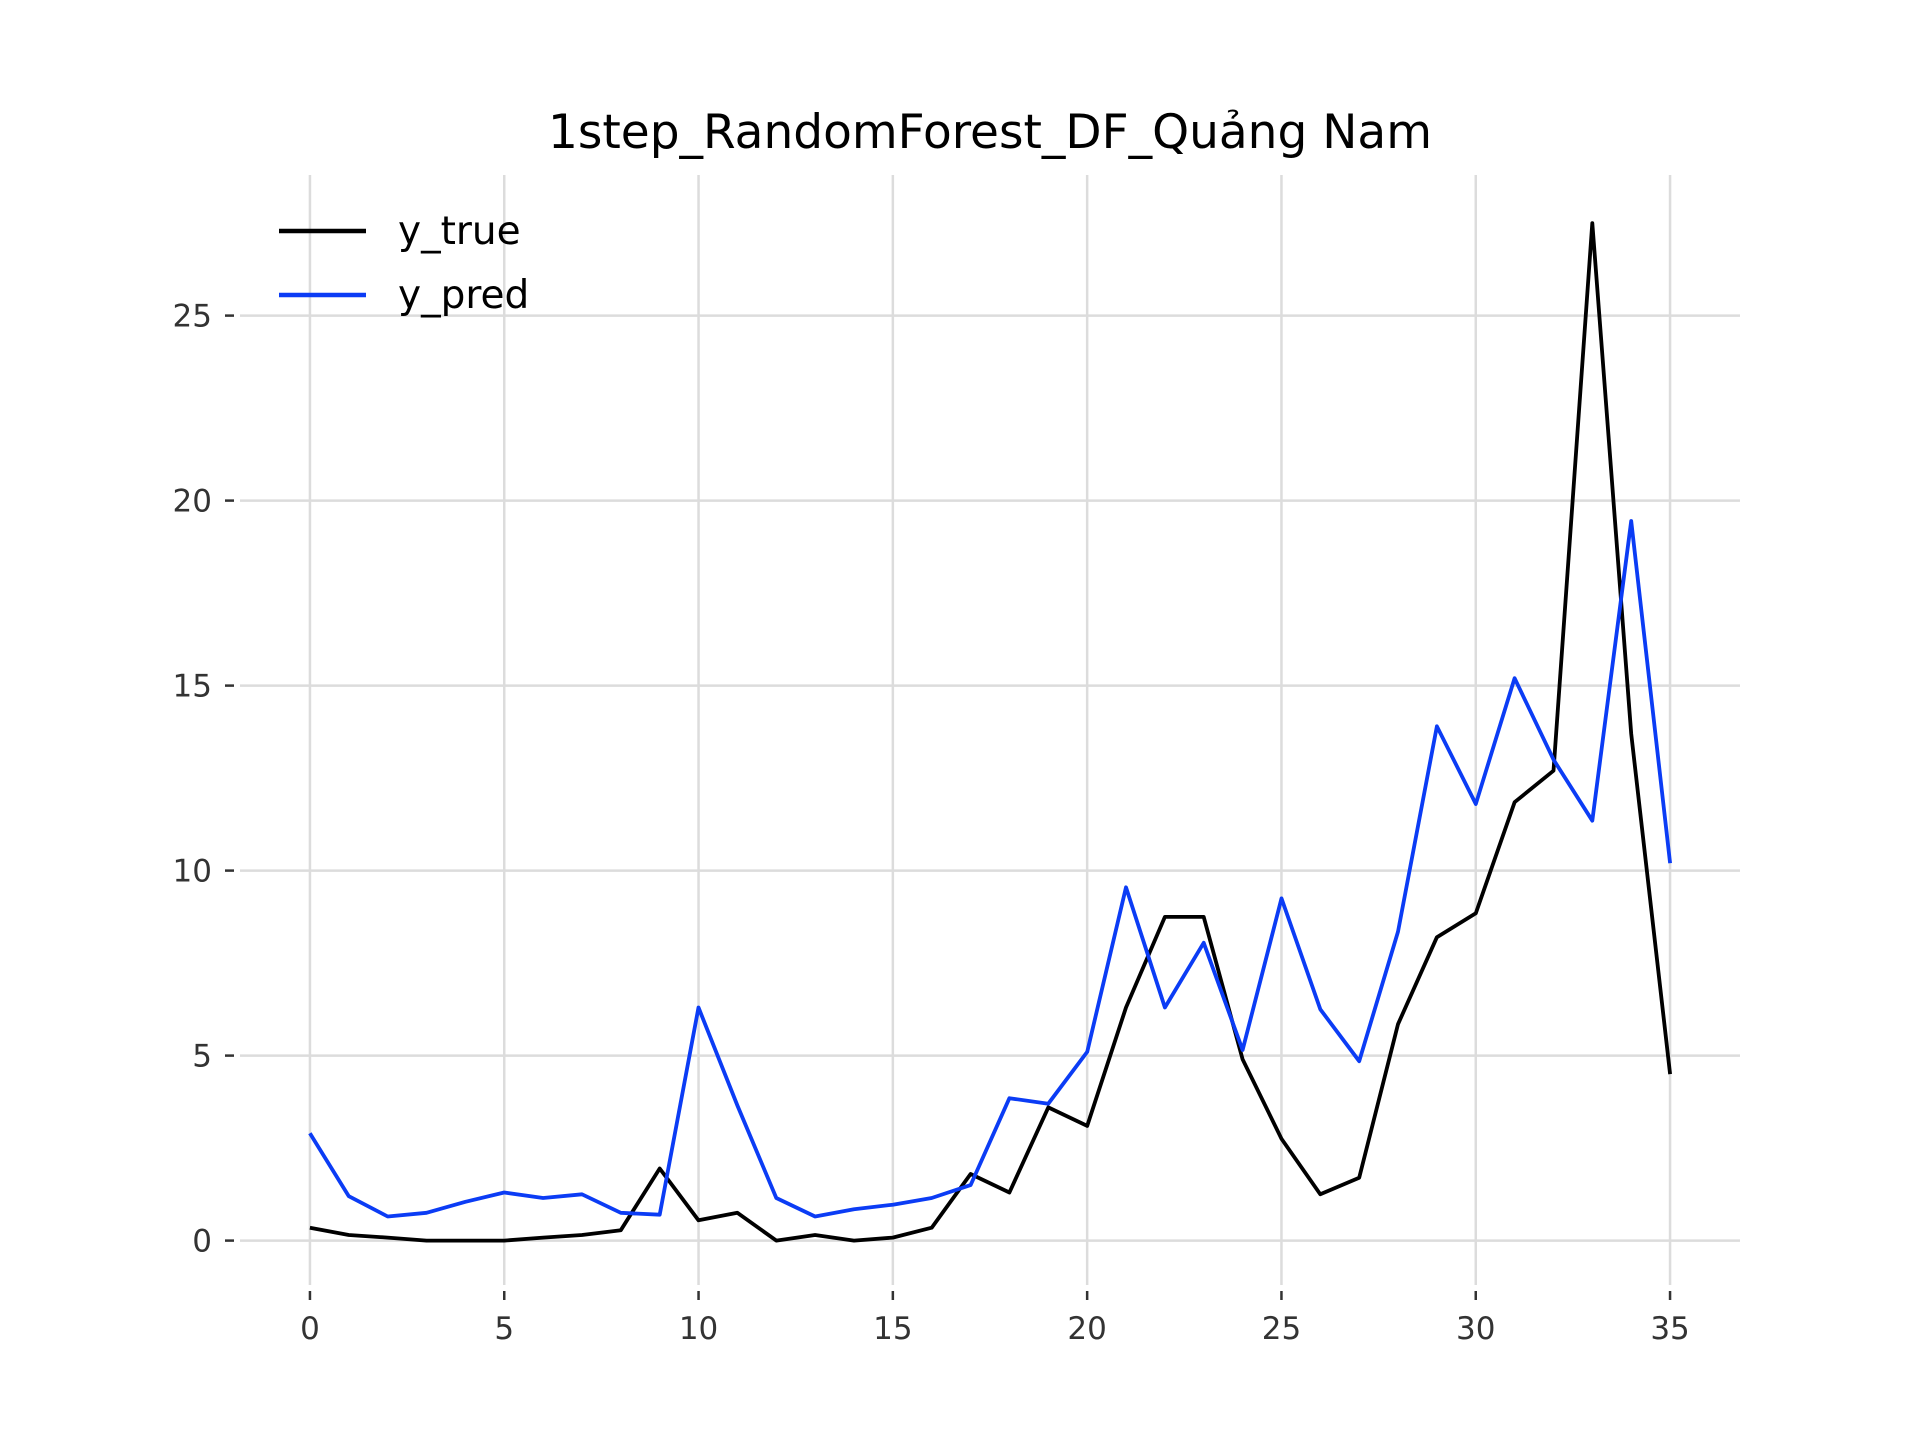 The height and width of the screenshot is (1440, 1920). What do you see at coordinates (995, 1319) in the screenshot?
I see `x-axis: 0 5 10 15 20 25 30 35` at bounding box center [995, 1319].